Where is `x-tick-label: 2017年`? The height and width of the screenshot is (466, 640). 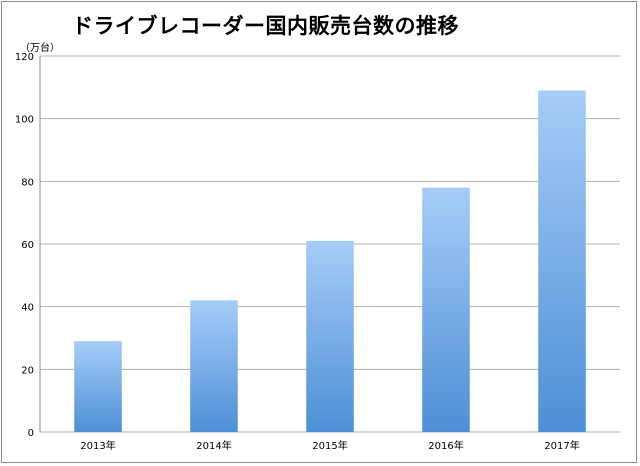 x-tick-label: 2017年 is located at coordinates (561, 445).